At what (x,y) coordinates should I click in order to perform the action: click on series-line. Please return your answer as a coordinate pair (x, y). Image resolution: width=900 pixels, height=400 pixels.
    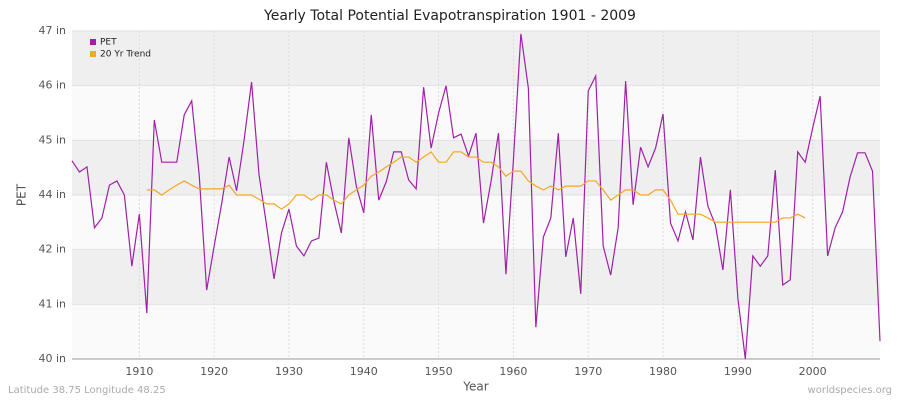
    Looking at the image, I should click on (476, 187).